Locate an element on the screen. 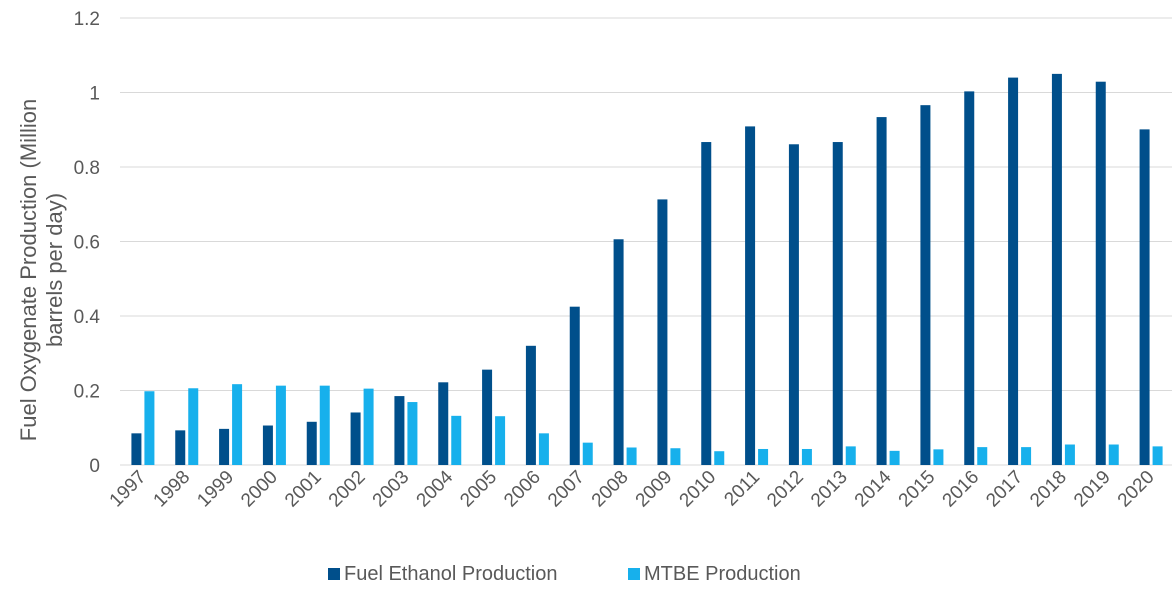  legend-label-fuel-ethanol: Fuel Ethanol Production is located at coordinates (450, 574).